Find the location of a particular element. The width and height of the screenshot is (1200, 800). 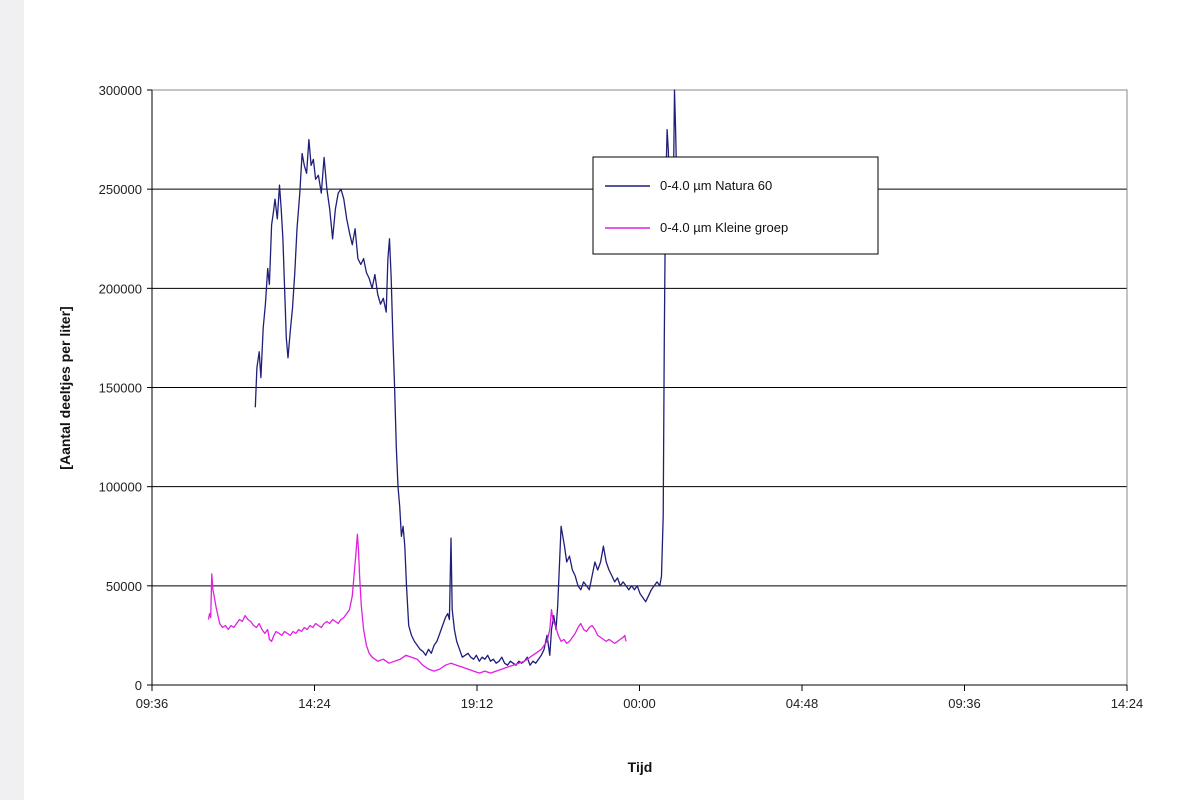

y-tick-label: 0 is located at coordinates (138, 685).